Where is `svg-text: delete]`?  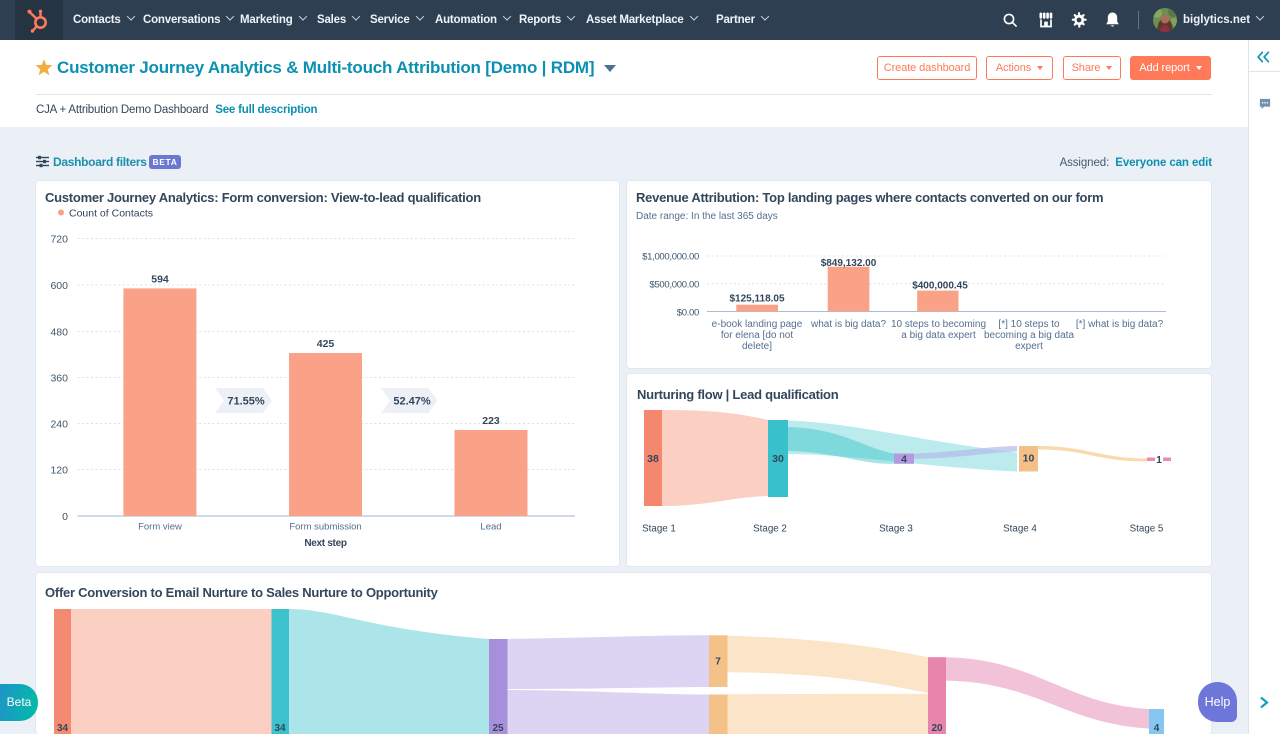 svg-text: delete] is located at coordinates (757, 346).